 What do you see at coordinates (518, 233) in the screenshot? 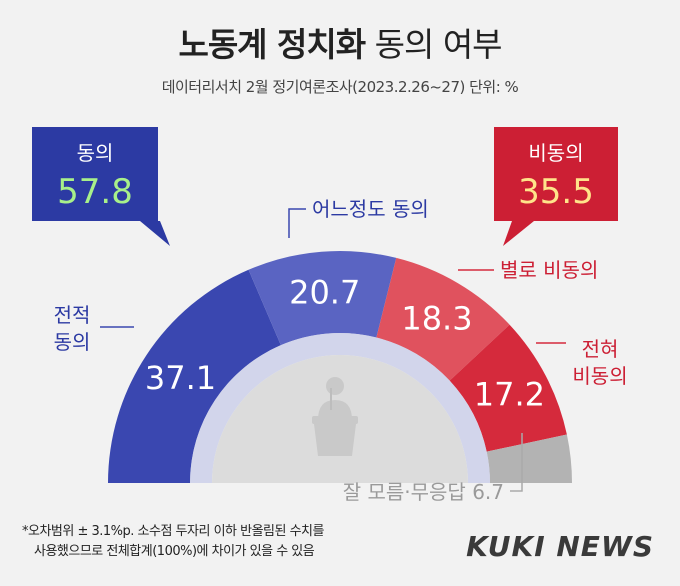
I see `disagree-callout-pointer` at bounding box center [518, 233].